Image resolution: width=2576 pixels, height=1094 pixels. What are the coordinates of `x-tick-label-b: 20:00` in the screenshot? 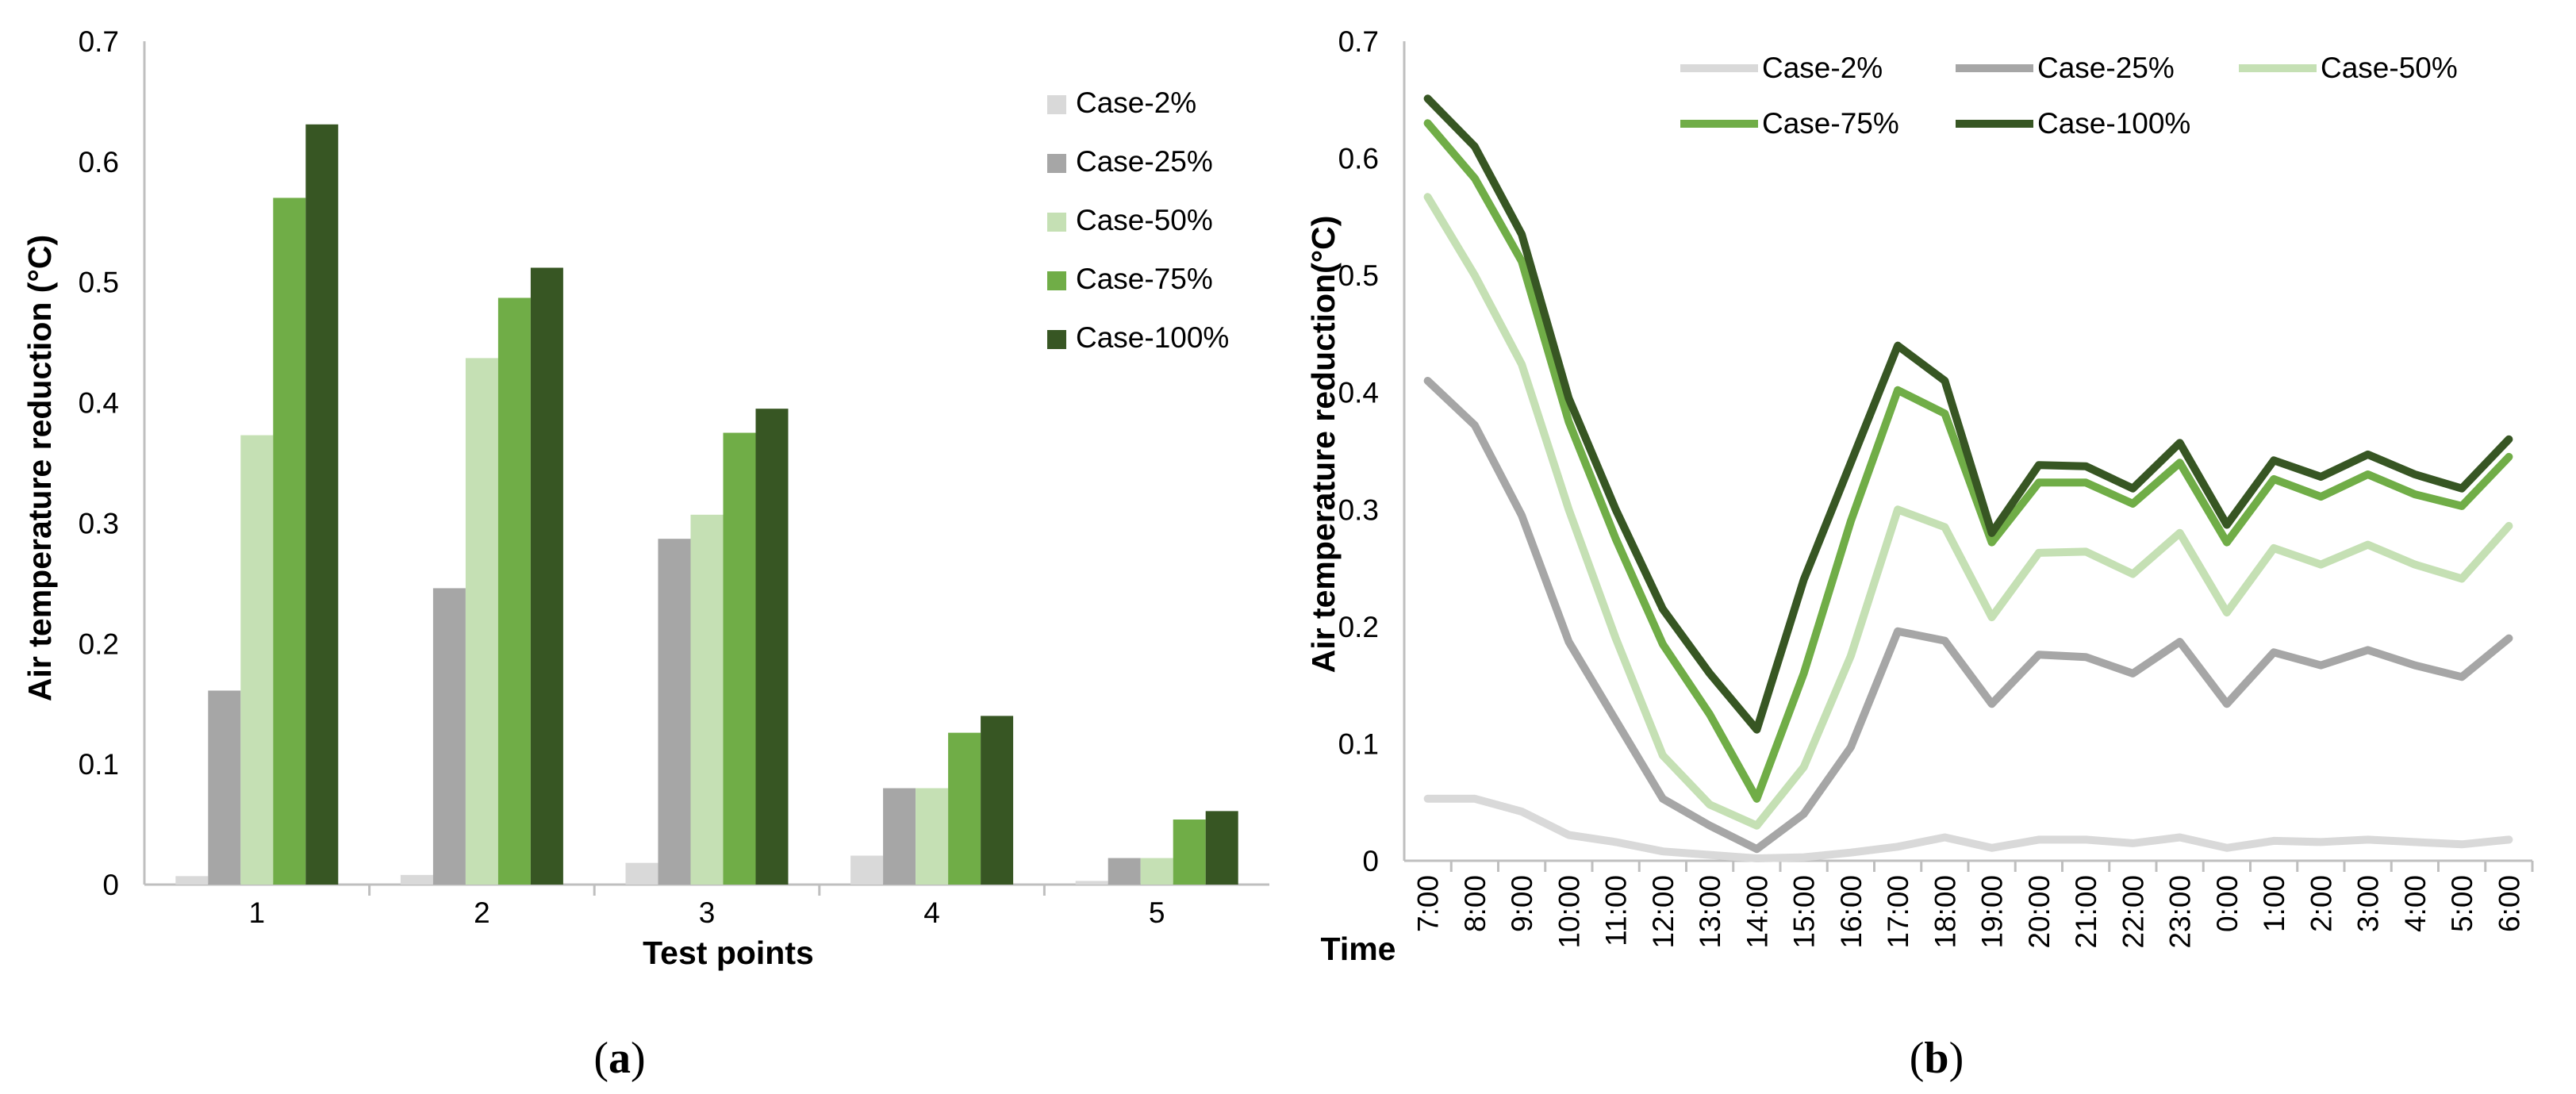 It's located at (2039, 912).